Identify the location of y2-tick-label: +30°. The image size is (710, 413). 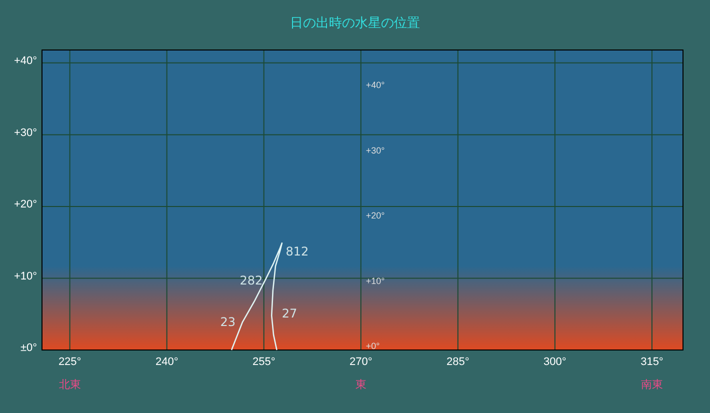
(376, 150).